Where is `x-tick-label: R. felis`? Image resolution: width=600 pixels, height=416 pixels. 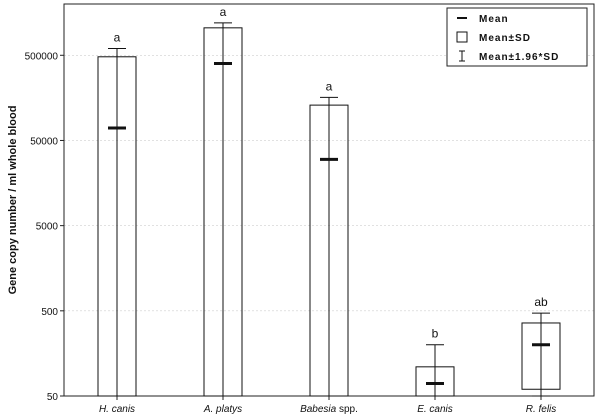 x-tick-label: R. felis is located at coordinates (541, 409).